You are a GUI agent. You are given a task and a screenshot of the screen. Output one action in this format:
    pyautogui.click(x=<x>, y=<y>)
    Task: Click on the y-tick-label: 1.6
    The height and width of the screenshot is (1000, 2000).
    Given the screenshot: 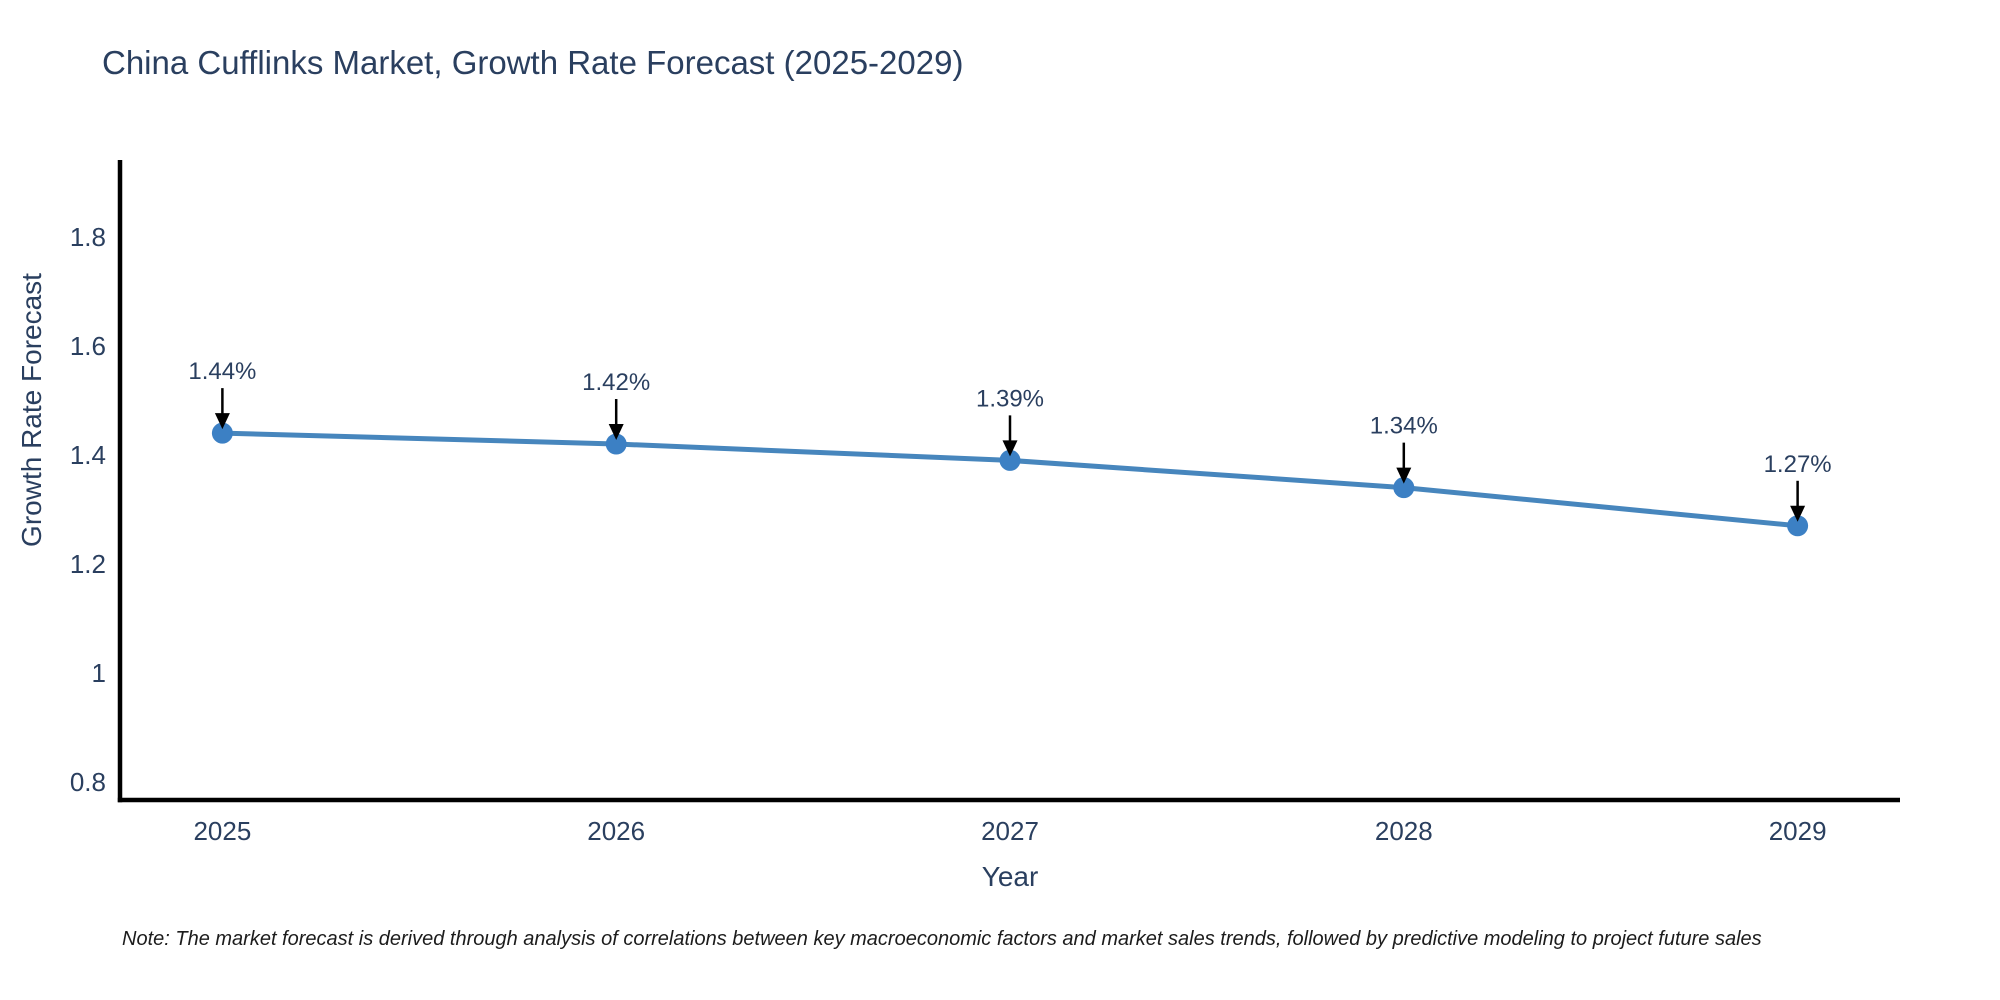 What is the action you would take?
    pyautogui.click(x=88, y=346)
    